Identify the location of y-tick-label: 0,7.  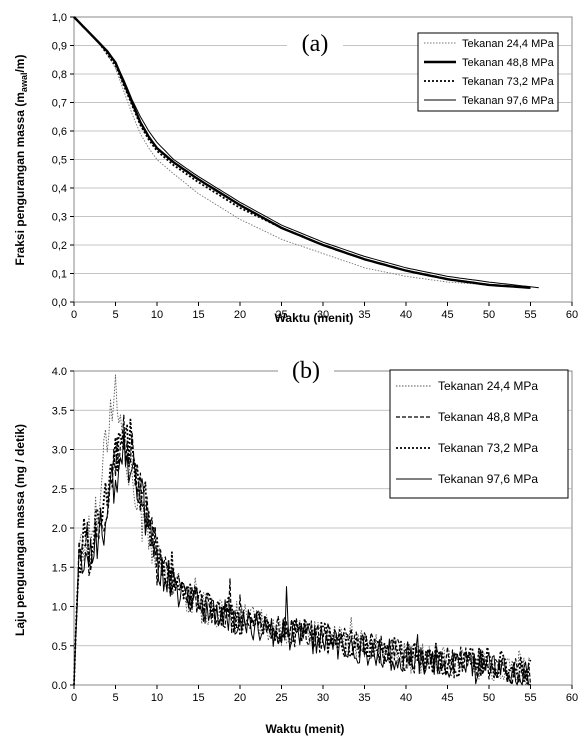
(59, 104).